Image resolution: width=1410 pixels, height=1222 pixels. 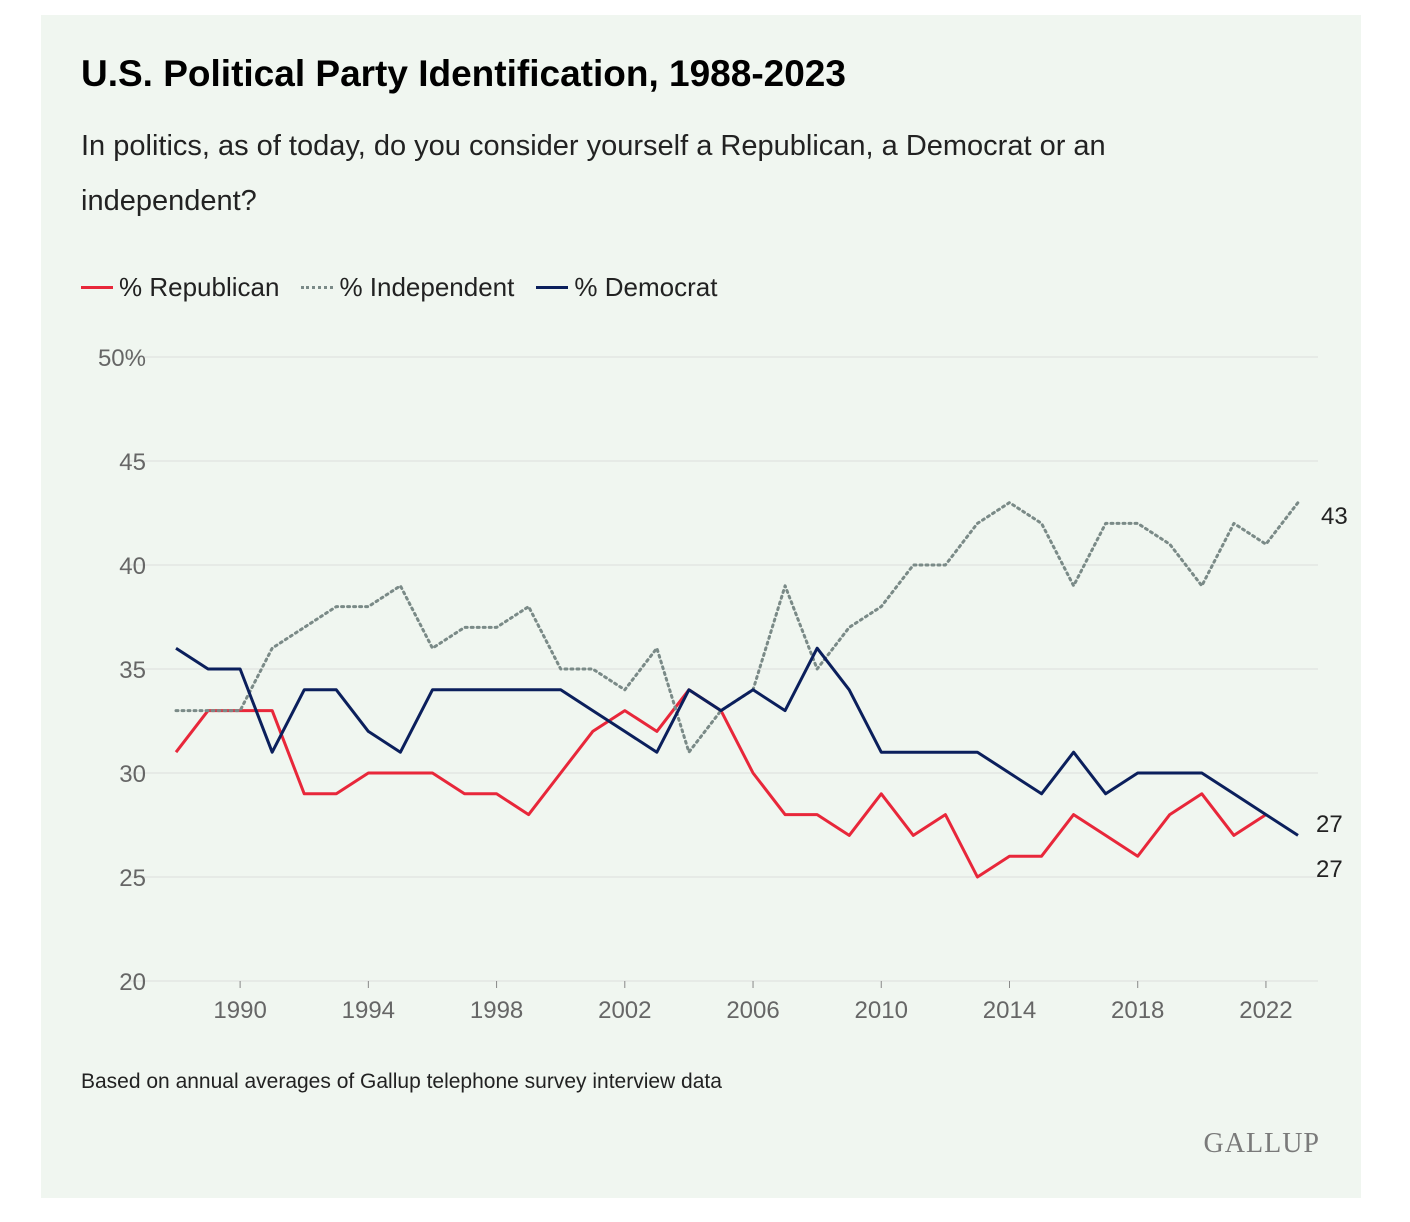 What do you see at coordinates (97, 287) in the screenshot?
I see `legend-swatch-republican` at bounding box center [97, 287].